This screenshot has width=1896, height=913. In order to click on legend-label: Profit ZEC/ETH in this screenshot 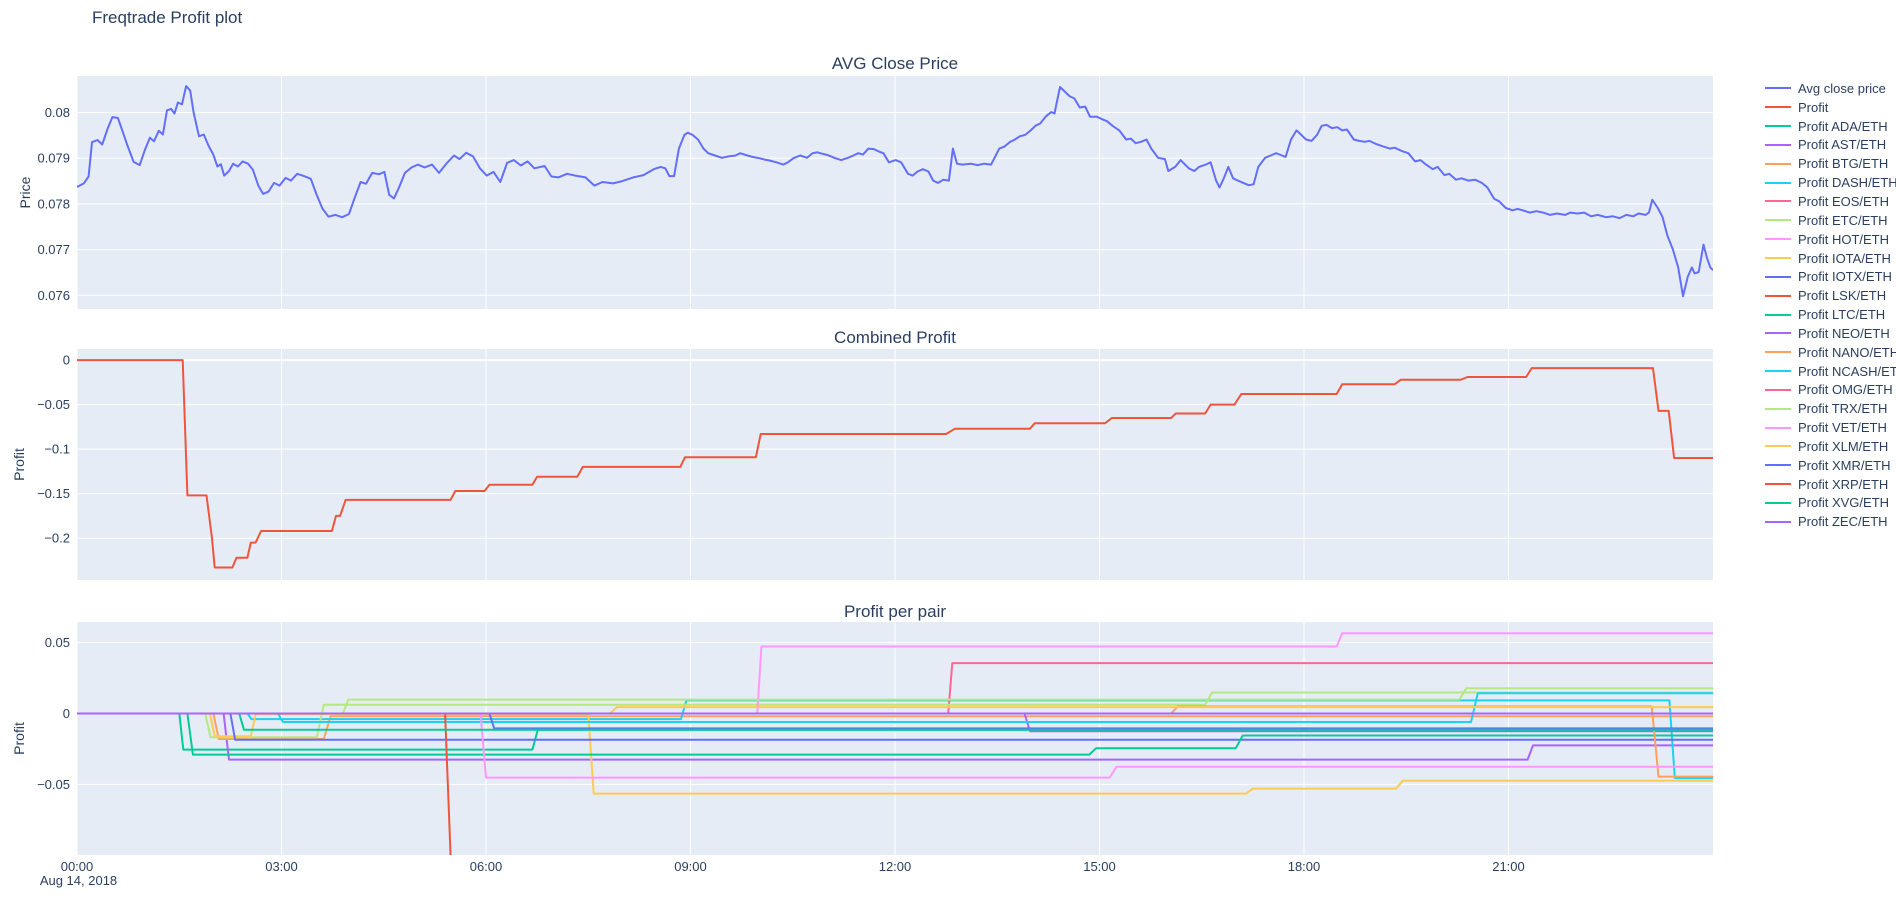, I will do `click(1843, 522)`.